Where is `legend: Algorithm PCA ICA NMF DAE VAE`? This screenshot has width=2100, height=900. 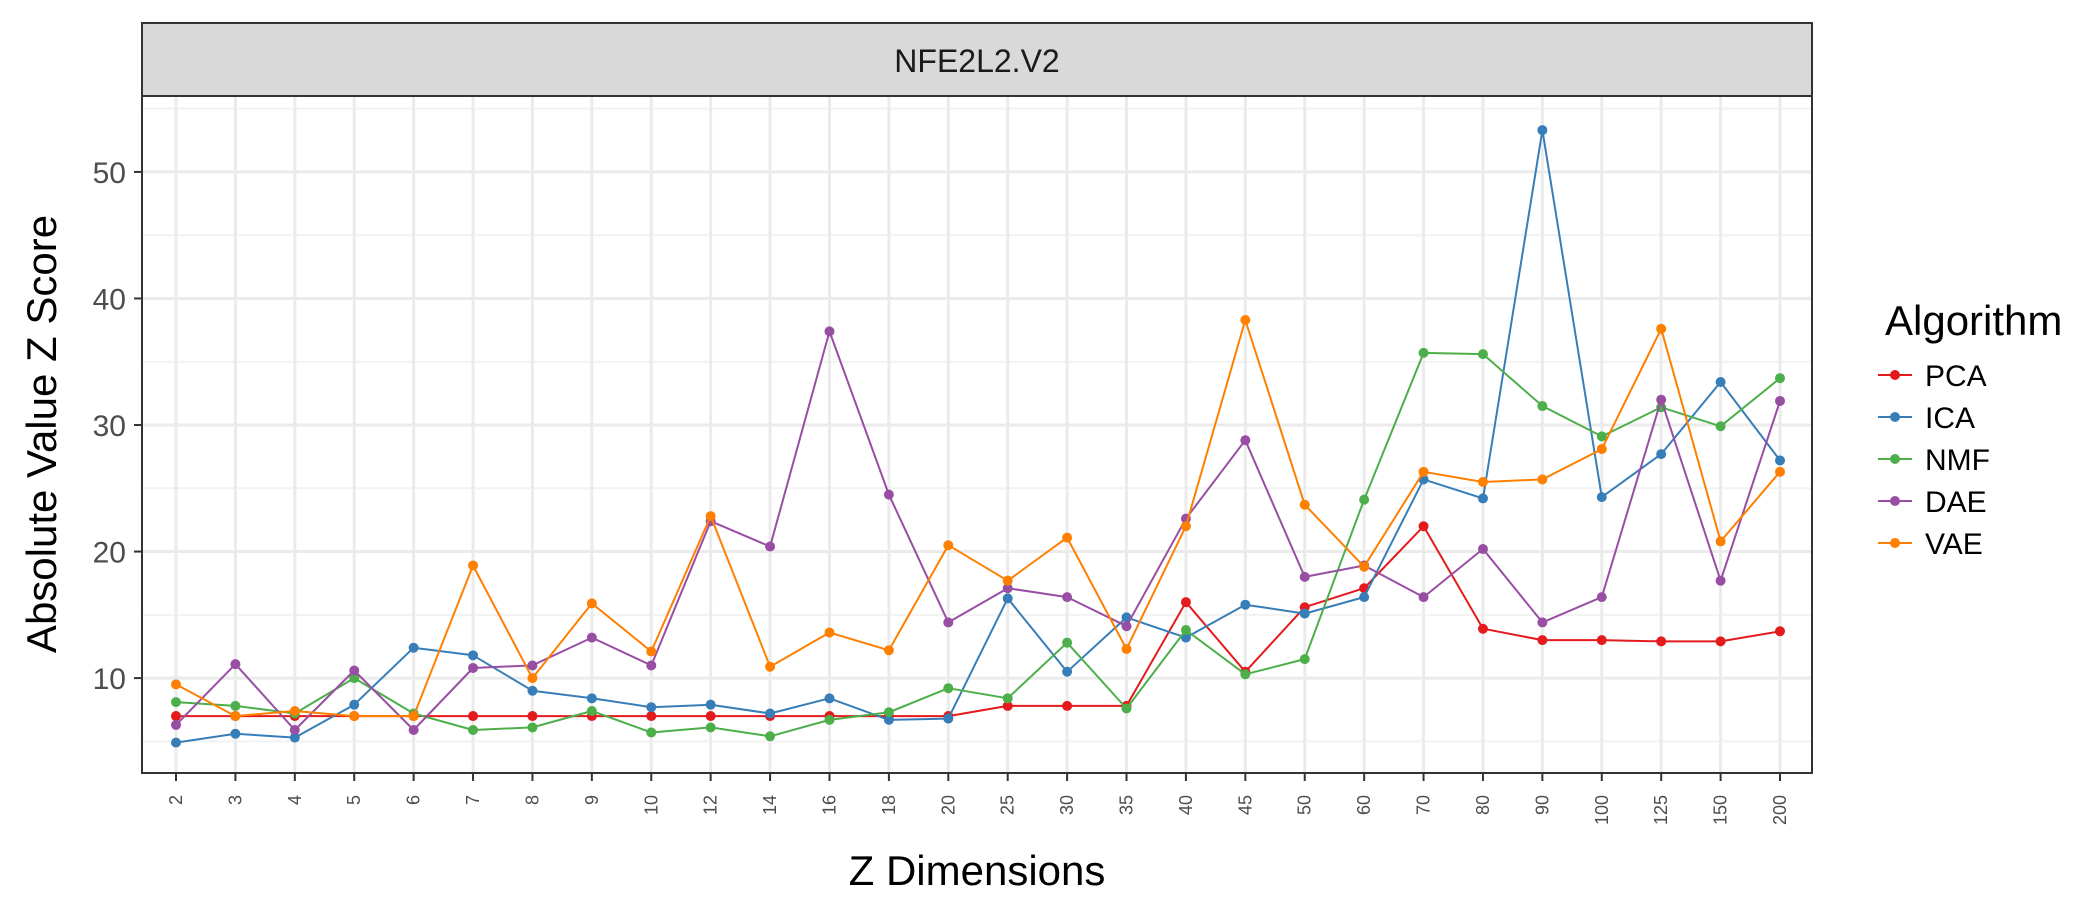 legend: Algorithm PCA ICA NMF DAE VAE is located at coordinates (1970, 429).